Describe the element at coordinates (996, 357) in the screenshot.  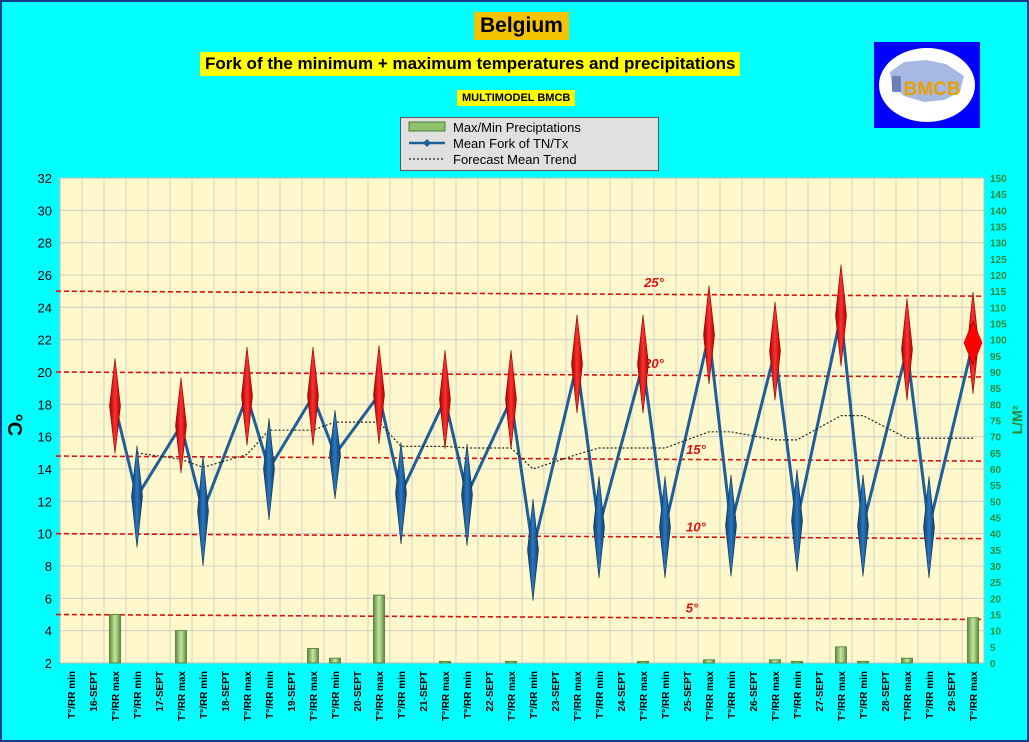
I see `y2-tick-label: 95` at that location.